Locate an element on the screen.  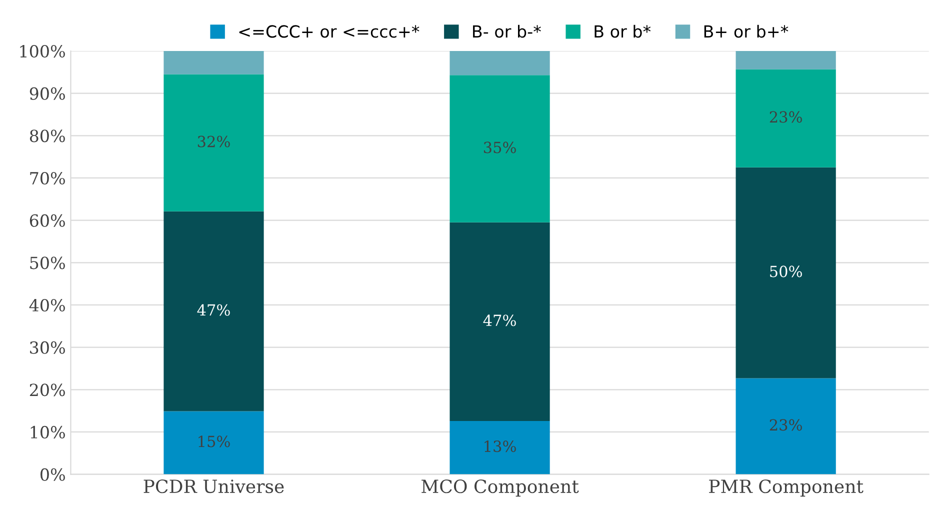
legend-label: B or b* is located at coordinates (622, 31).